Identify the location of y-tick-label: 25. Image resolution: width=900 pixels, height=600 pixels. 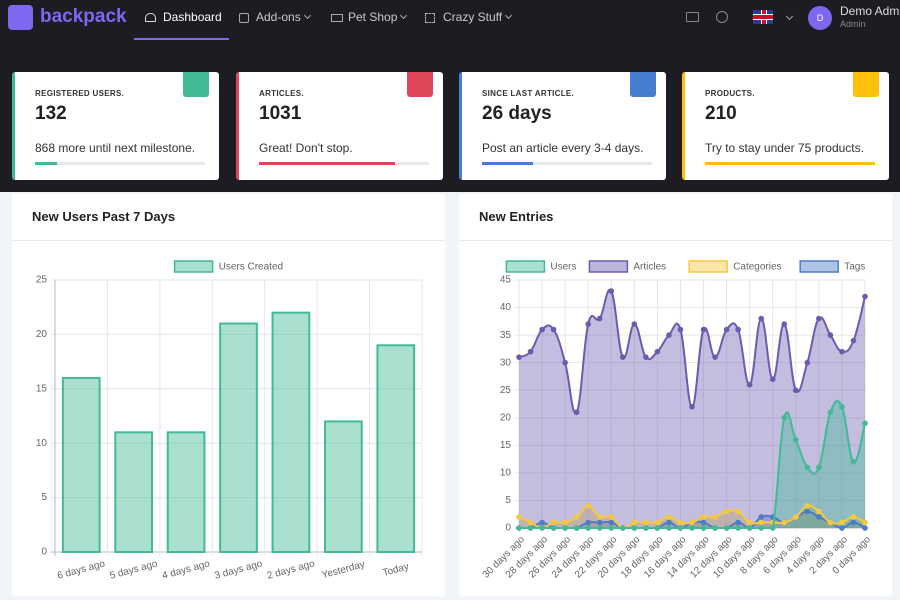
(42, 280).